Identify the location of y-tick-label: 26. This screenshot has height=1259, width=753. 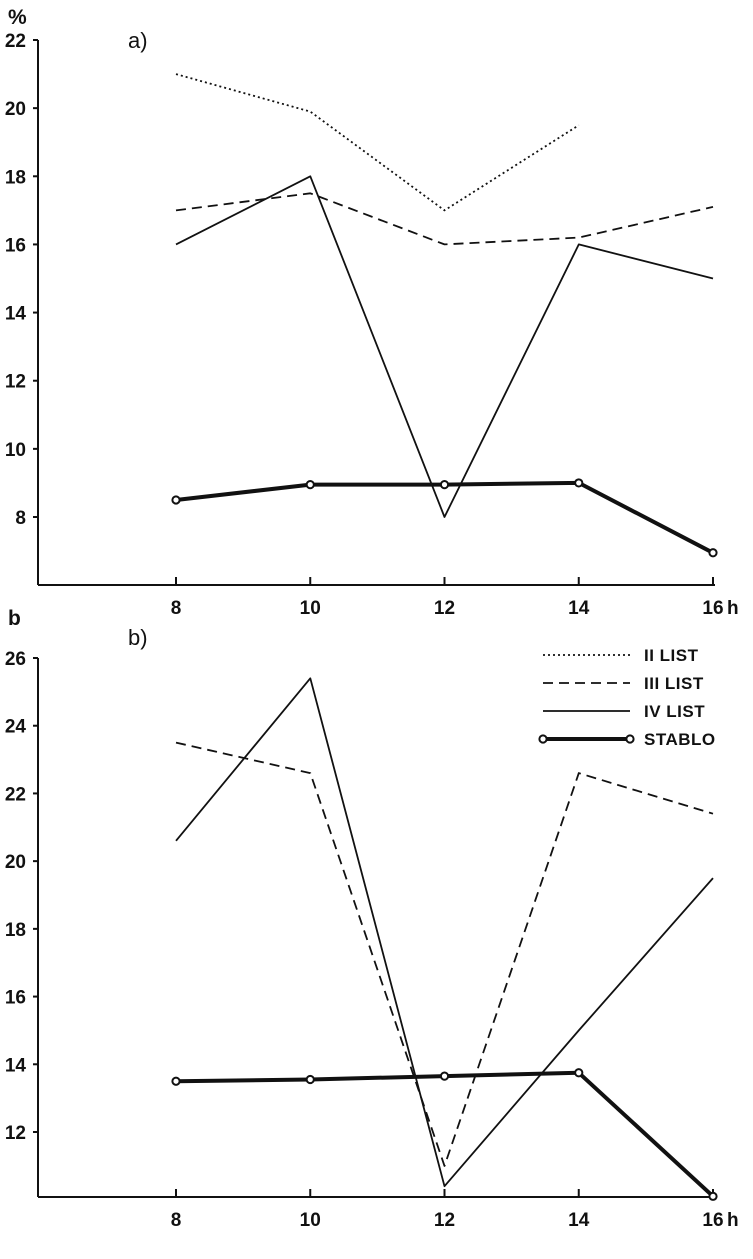
(15, 659).